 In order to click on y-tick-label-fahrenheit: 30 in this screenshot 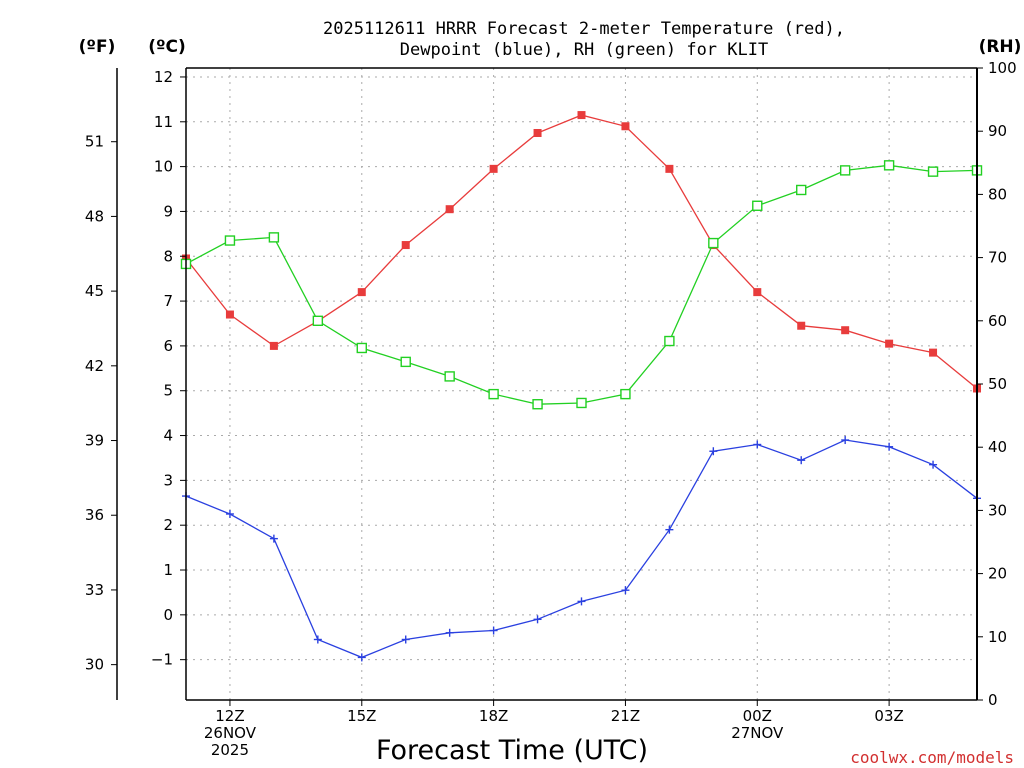, I will do `click(94, 665)`.